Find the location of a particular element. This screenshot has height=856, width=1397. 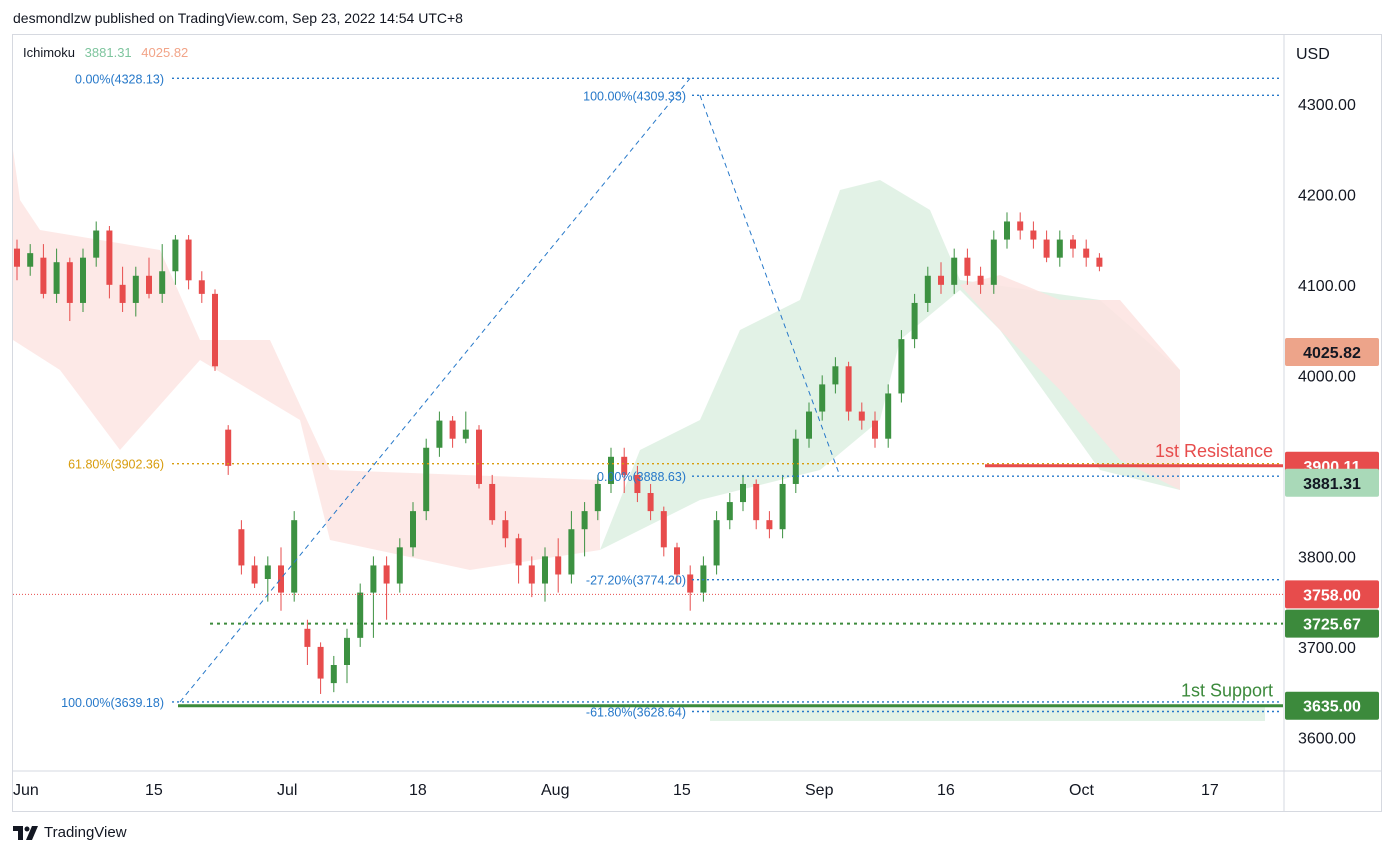

indicator-legend: Ichimoku 3881.31 4025.82 is located at coordinates (105, 52).